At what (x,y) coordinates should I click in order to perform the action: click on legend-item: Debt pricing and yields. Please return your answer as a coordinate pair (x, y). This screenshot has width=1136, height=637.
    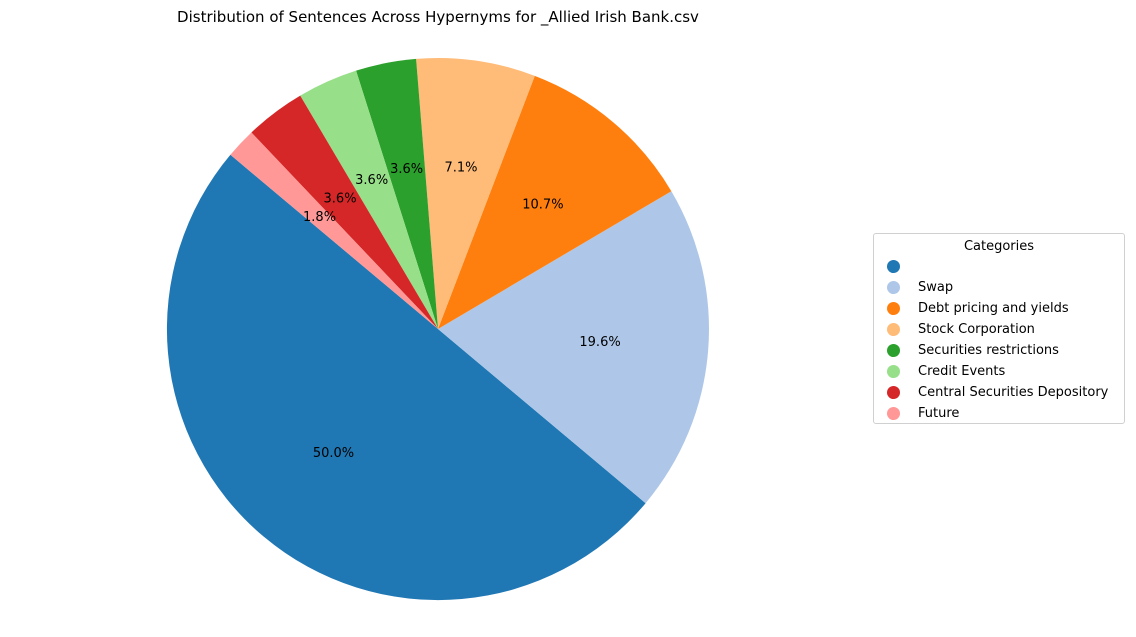
    Looking at the image, I should click on (999, 308).